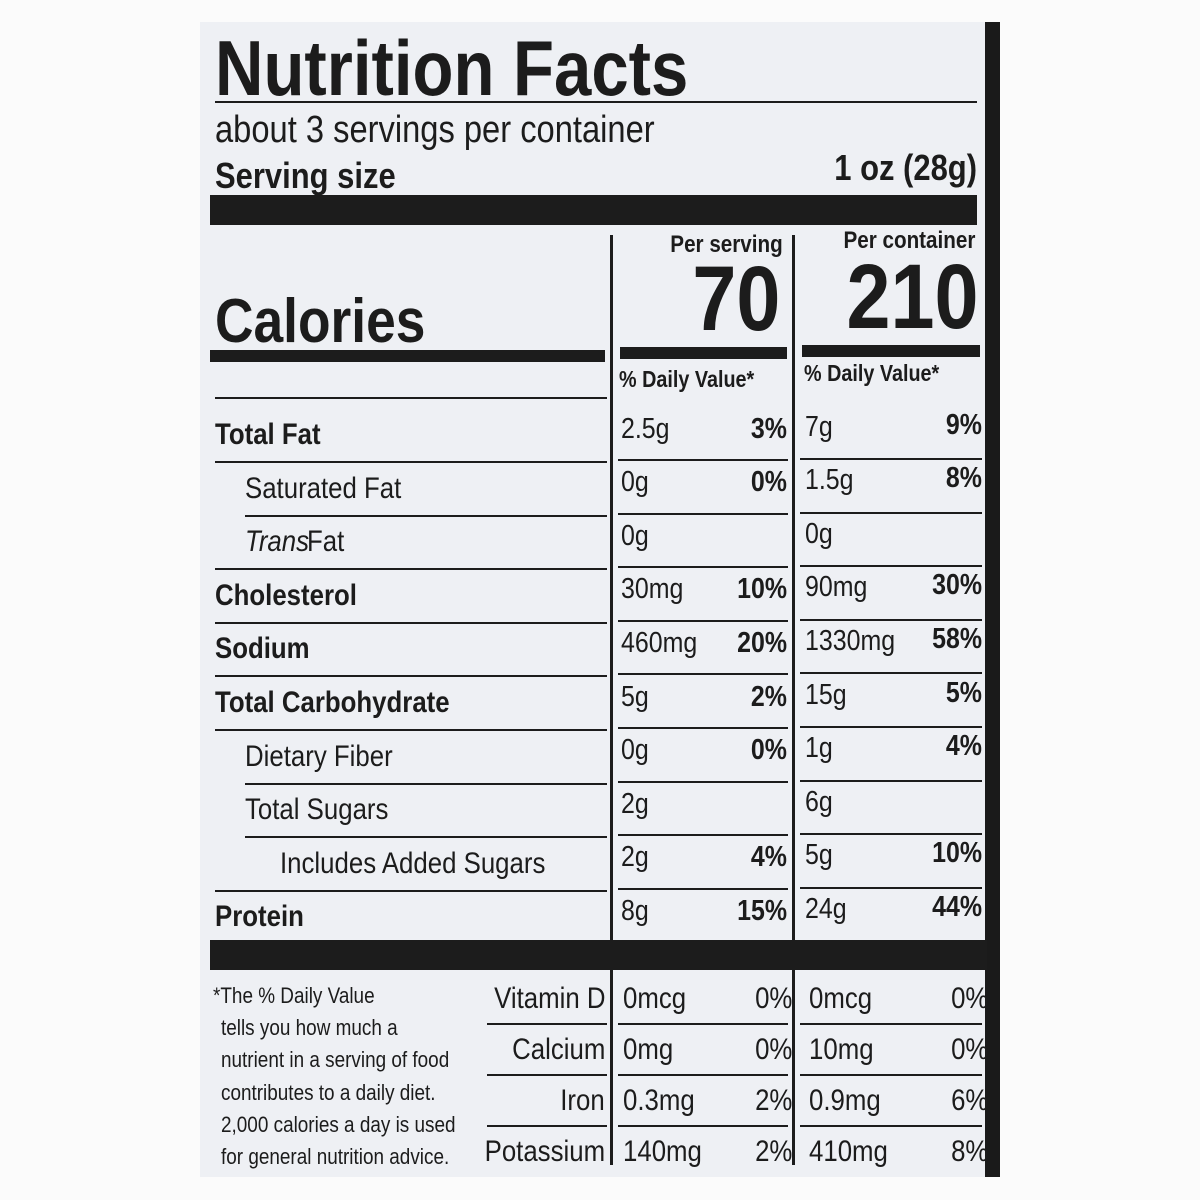 The image size is (1200, 1200). I want to click on calories-value: 70, so click(735, 299).